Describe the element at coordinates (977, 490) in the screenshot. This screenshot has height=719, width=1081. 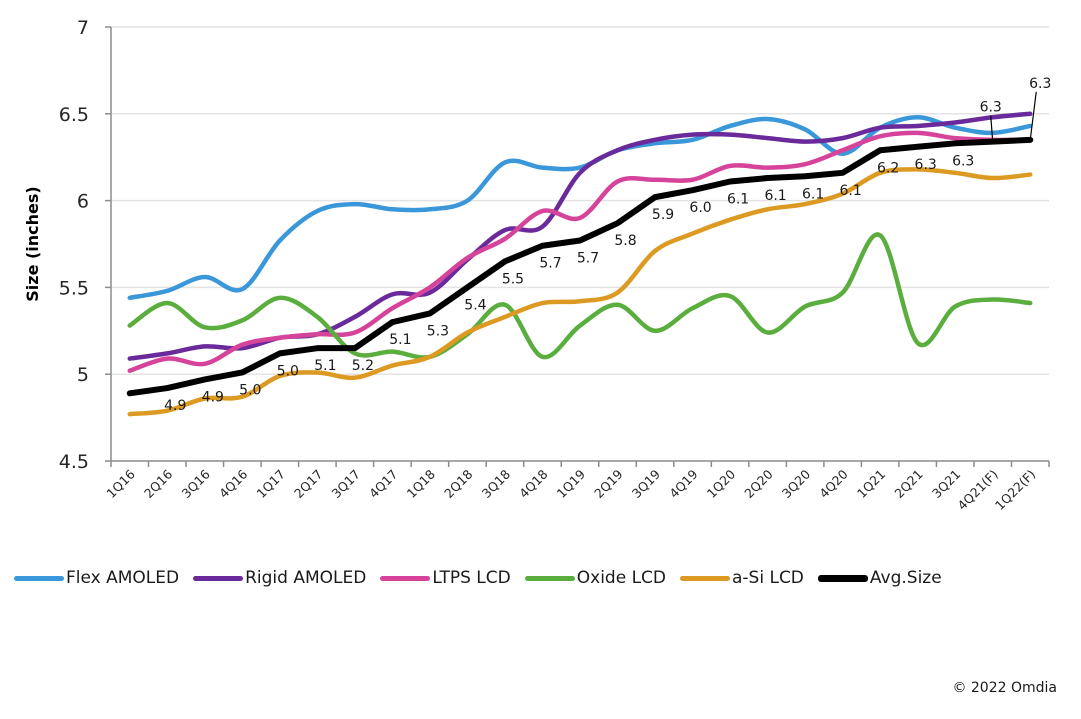
I see `x-tick-label: 4Q21(F)` at that location.